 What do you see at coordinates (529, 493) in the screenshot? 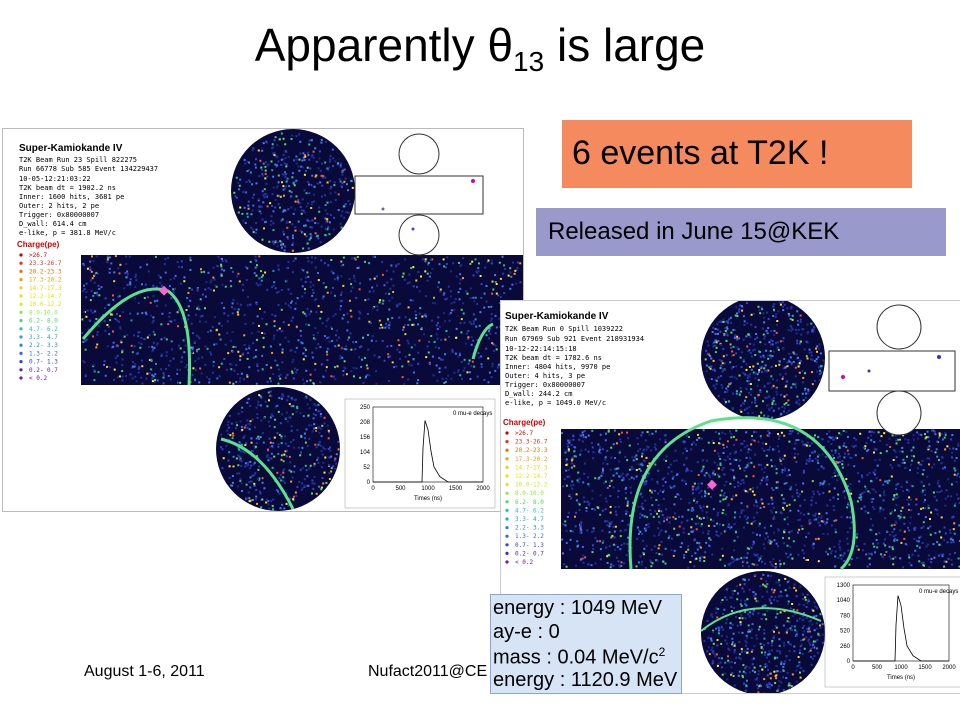
I see `charge-scale-label: 8.0-10.0` at bounding box center [529, 493].